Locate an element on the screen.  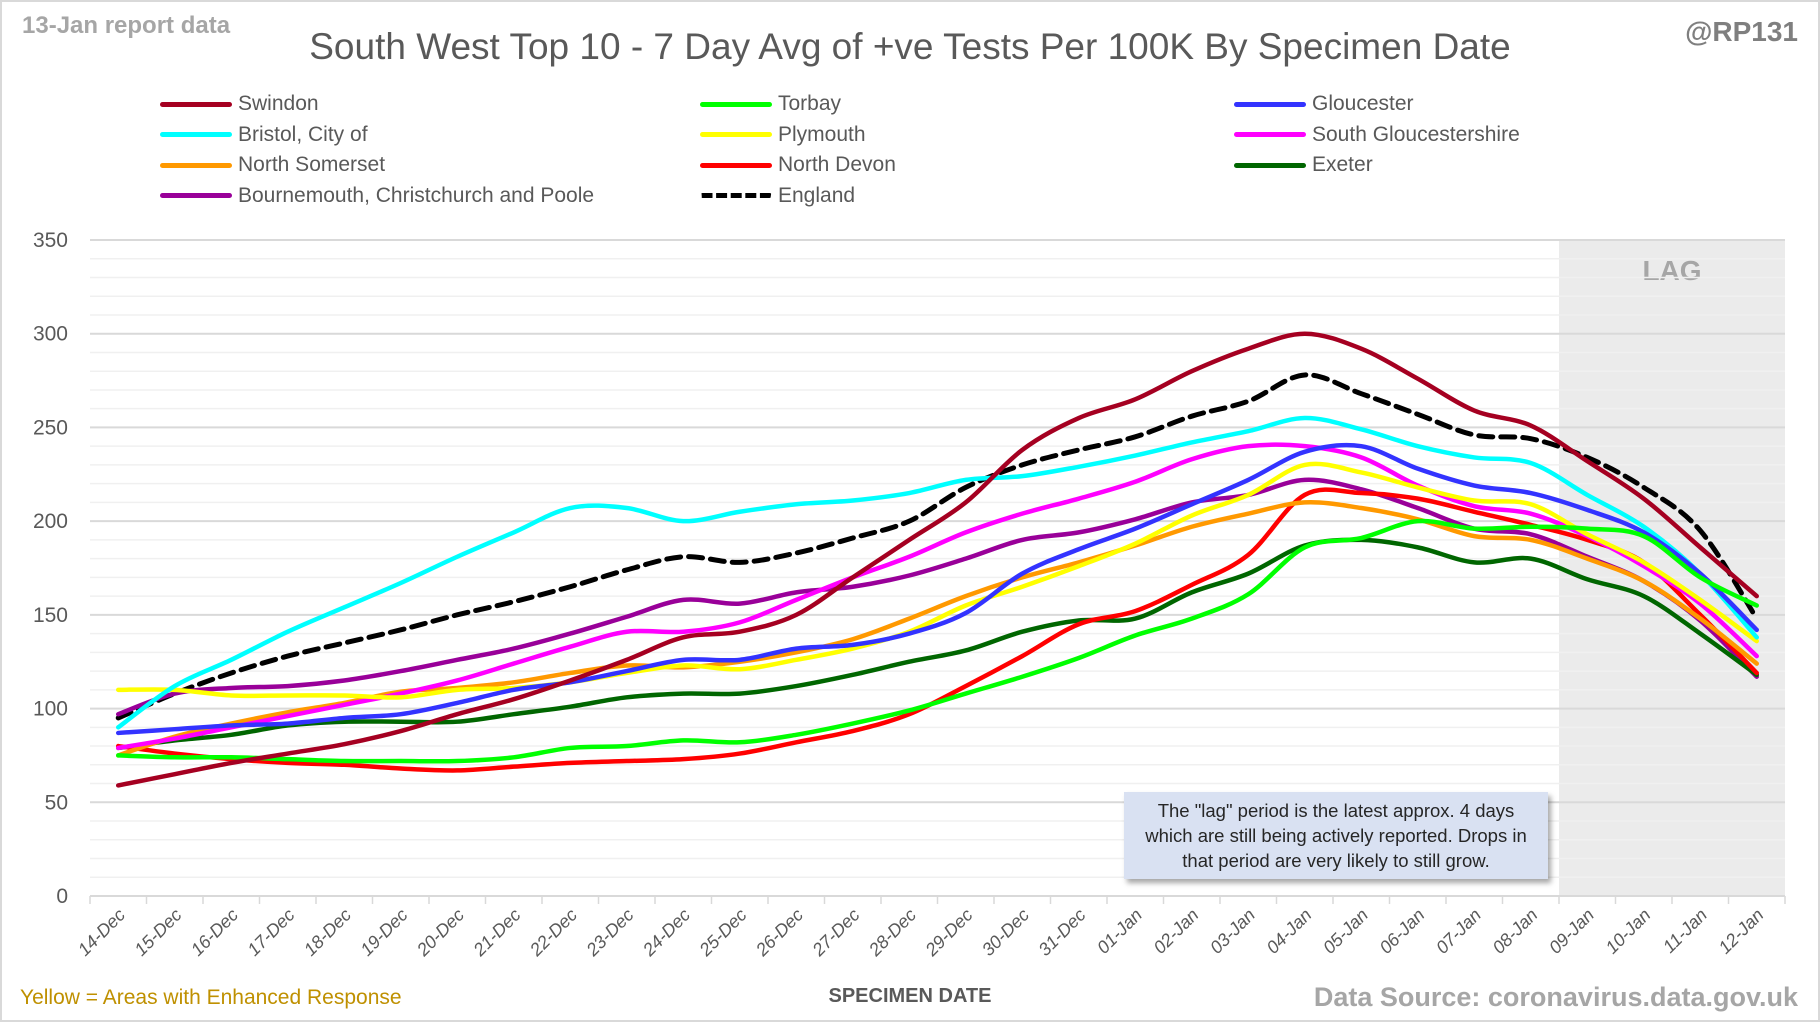
y-tick-label: 100 is located at coordinates (50, 709).